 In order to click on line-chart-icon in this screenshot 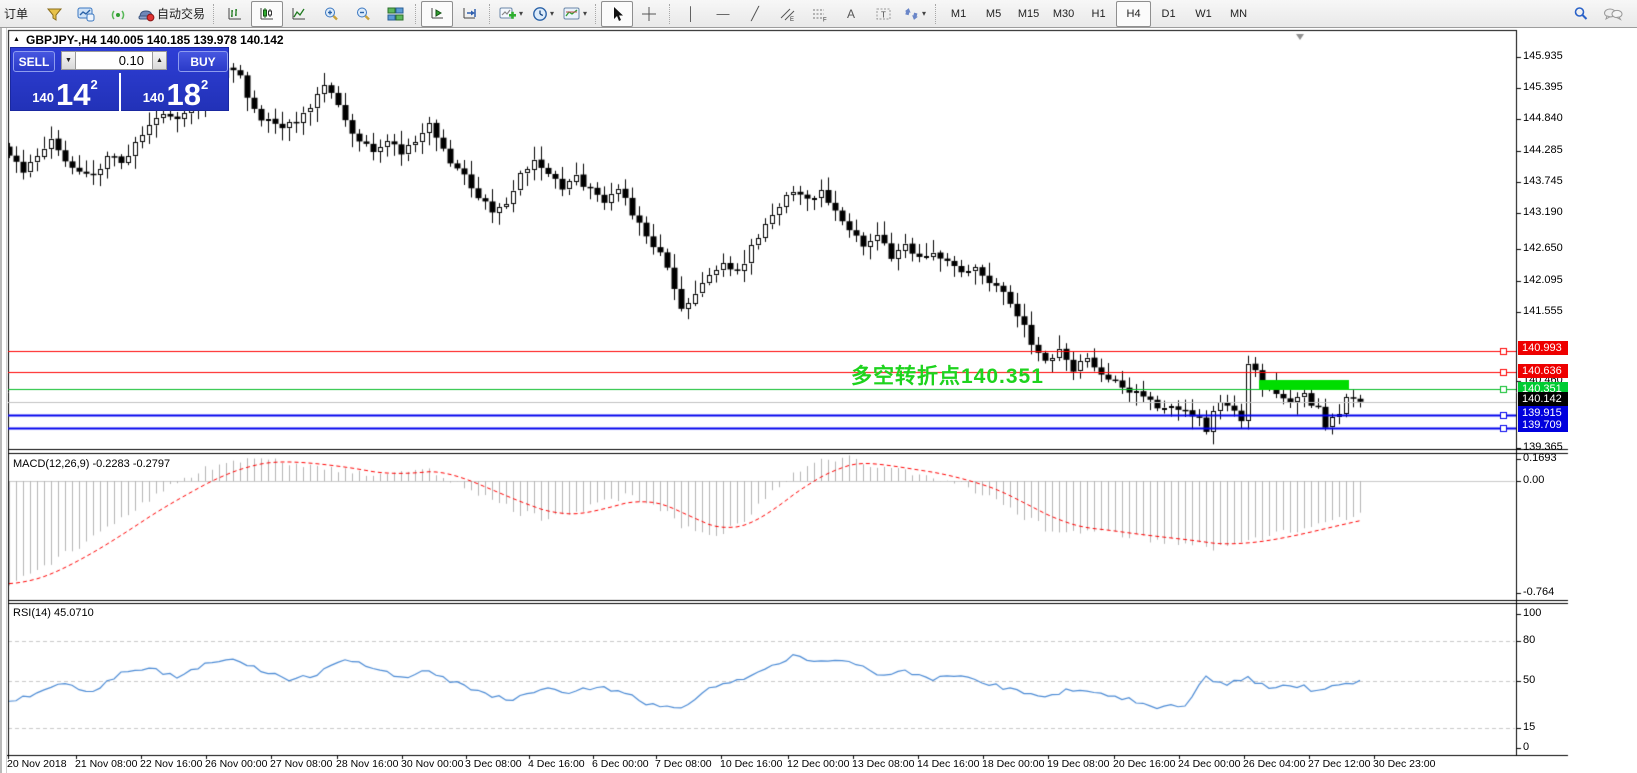, I will do `click(299, 13)`.